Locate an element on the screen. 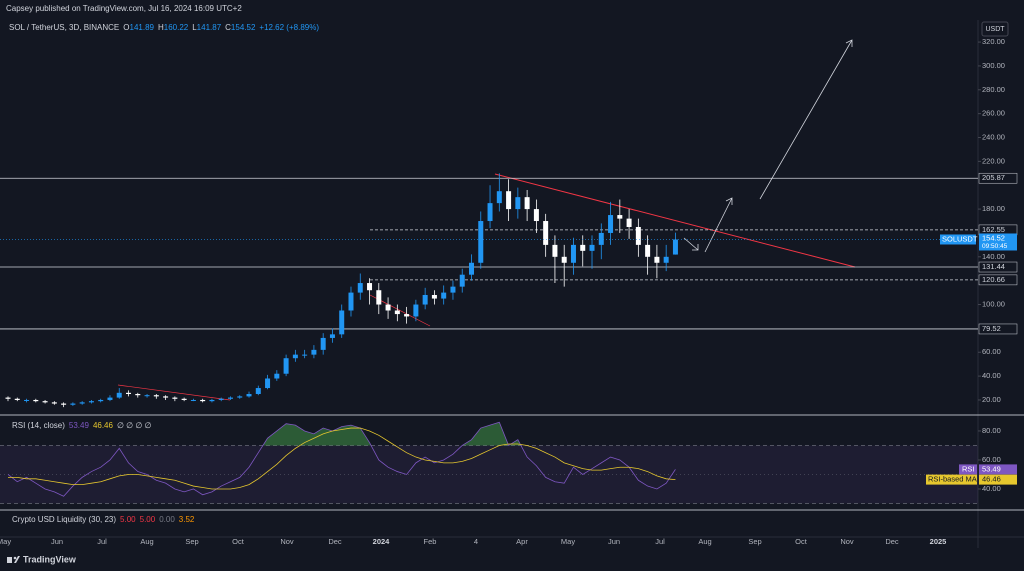 The width and height of the screenshot is (1024, 571). y-tick-label: 240.00 is located at coordinates (993, 136).